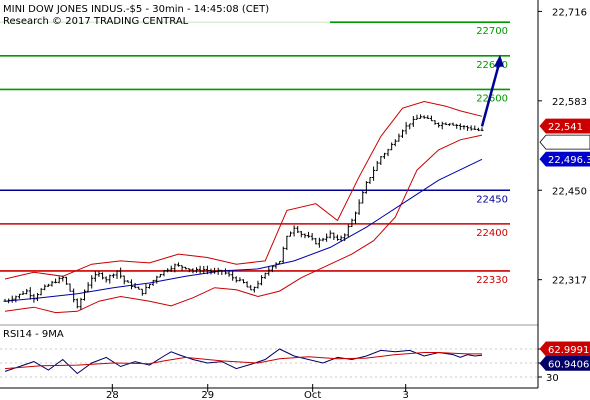 This screenshot has height=400, width=590. I want to click on close-price-tag: 22,538, so click(564, 142).